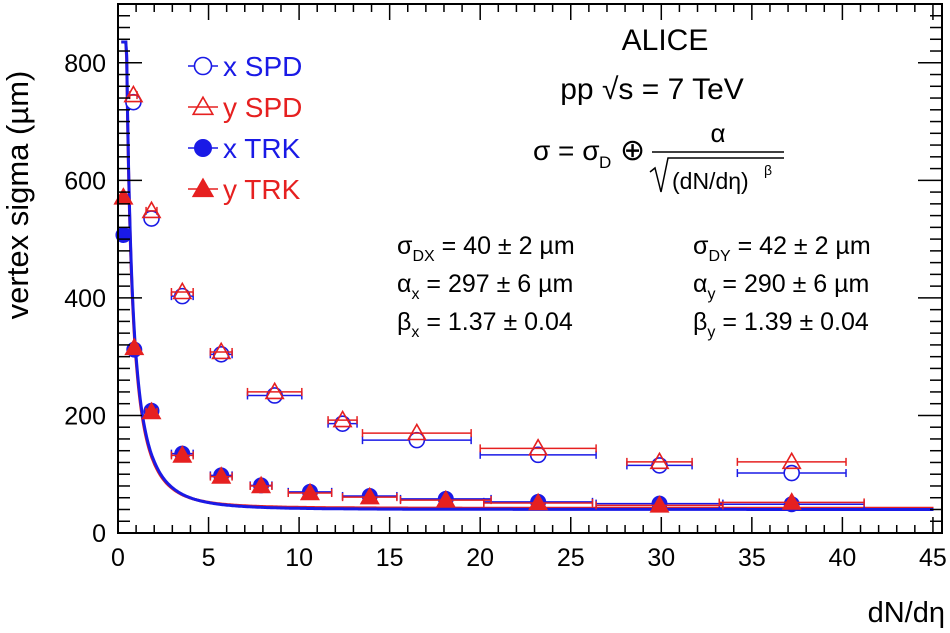 The width and height of the screenshot is (950, 633). What do you see at coordinates (85, 416) in the screenshot?
I see `y-tick-label: 200` at bounding box center [85, 416].